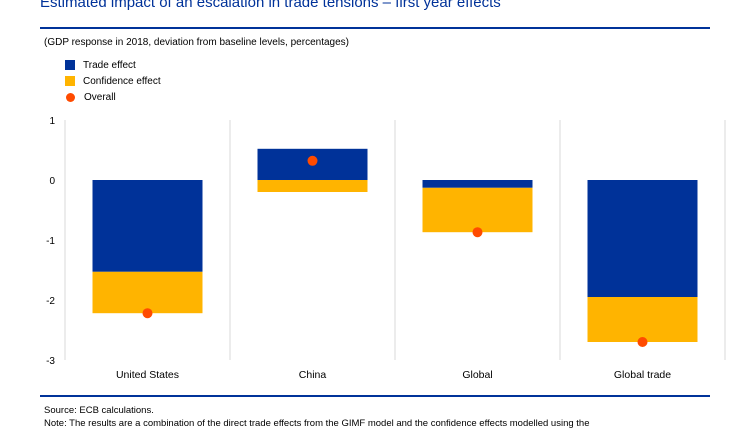 The image size is (746, 430). Describe the element at coordinates (100, 97) in the screenshot. I see `legend-label-overall: Overall` at that location.